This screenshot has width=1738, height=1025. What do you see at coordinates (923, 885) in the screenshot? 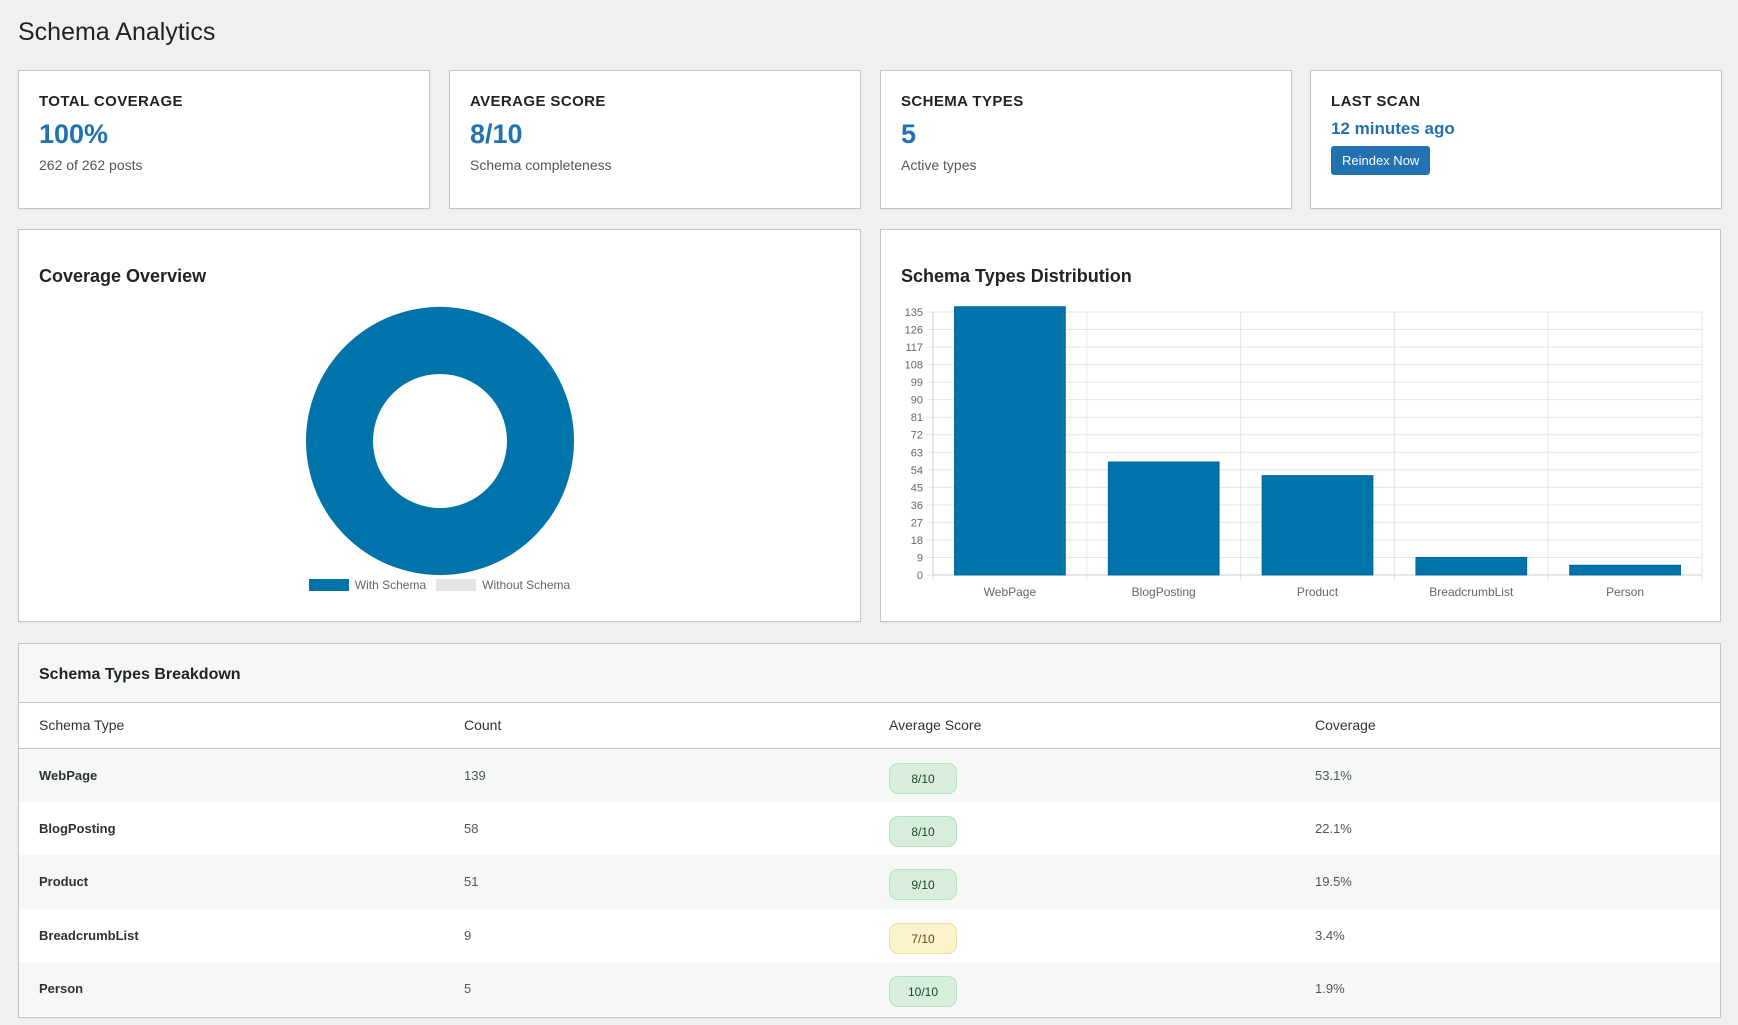
I see `score-badge: 9/10` at bounding box center [923, 885].